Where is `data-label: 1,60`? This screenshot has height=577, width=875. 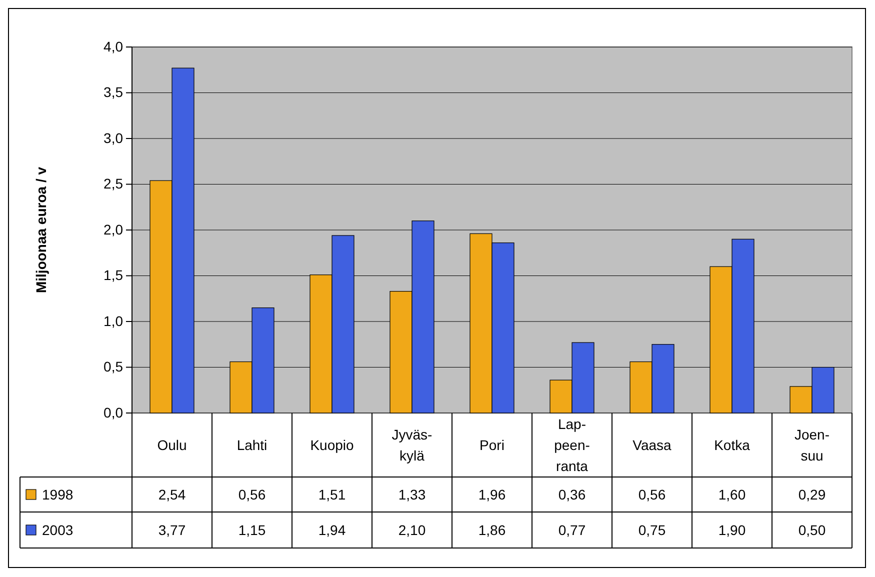
data-label: 1,60 is located at coordinates (732, 494).